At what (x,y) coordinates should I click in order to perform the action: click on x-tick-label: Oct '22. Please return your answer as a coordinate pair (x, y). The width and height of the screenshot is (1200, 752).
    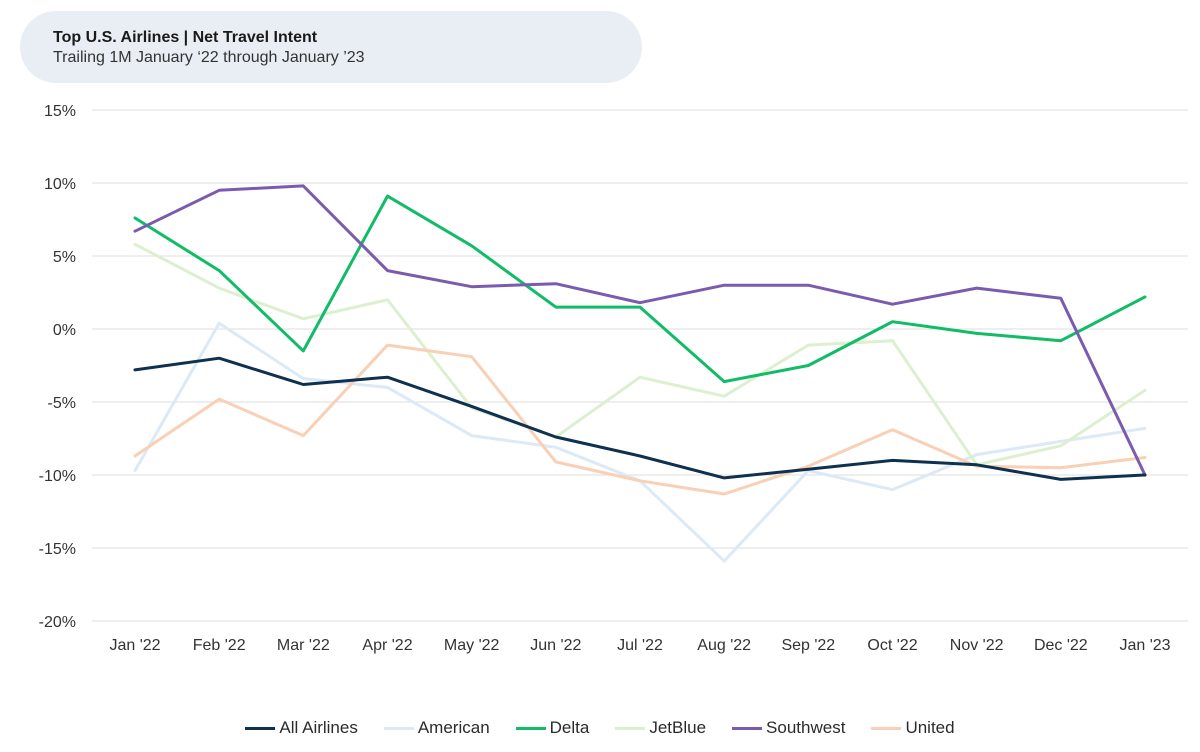
    Looking at the image, I should click on (892, 645).